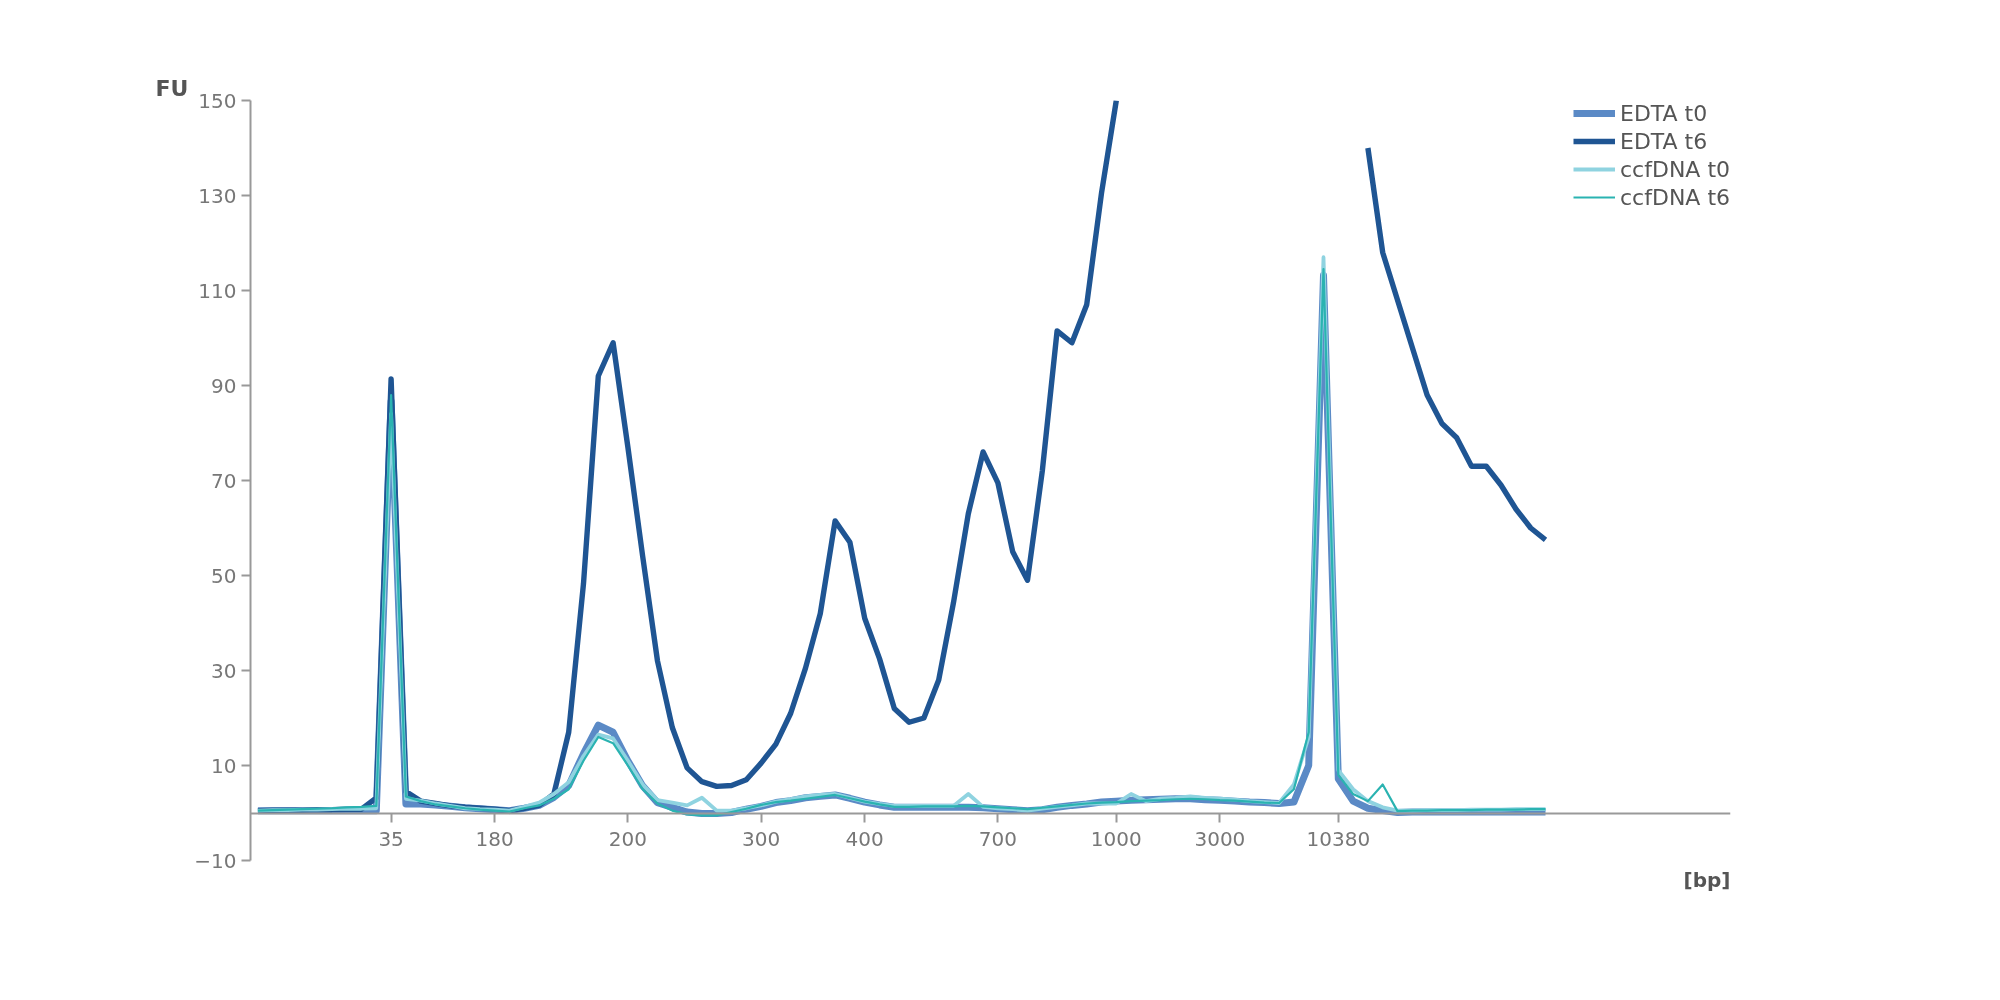 Image resolution: width=2000 pixels, height=1000 pixels. What do you see at coordinates (1664, 113) in the screenshot?
I see `legend-label: EDTA t0` at bounding box center [1664, 113].